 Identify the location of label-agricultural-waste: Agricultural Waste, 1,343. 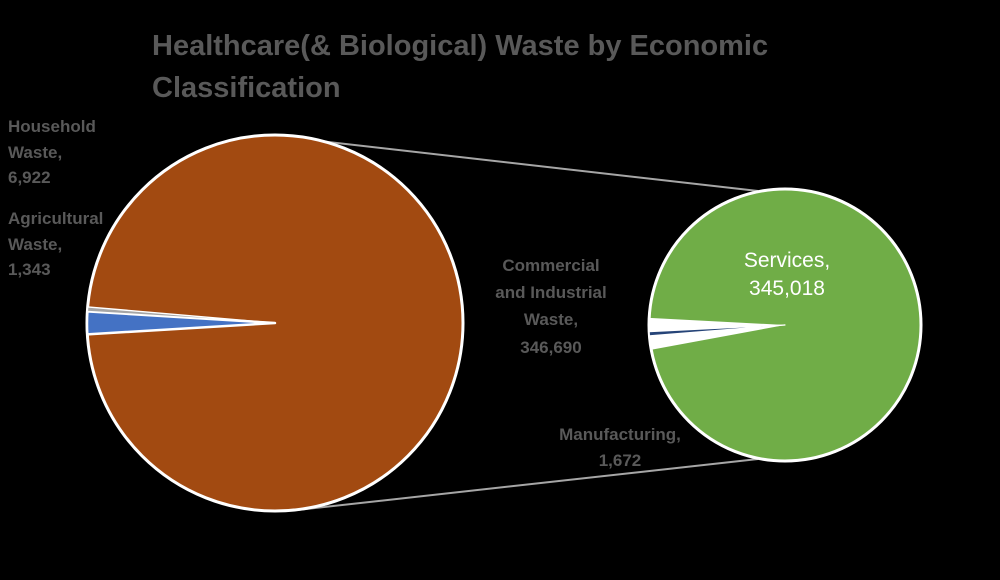
(56, 244).